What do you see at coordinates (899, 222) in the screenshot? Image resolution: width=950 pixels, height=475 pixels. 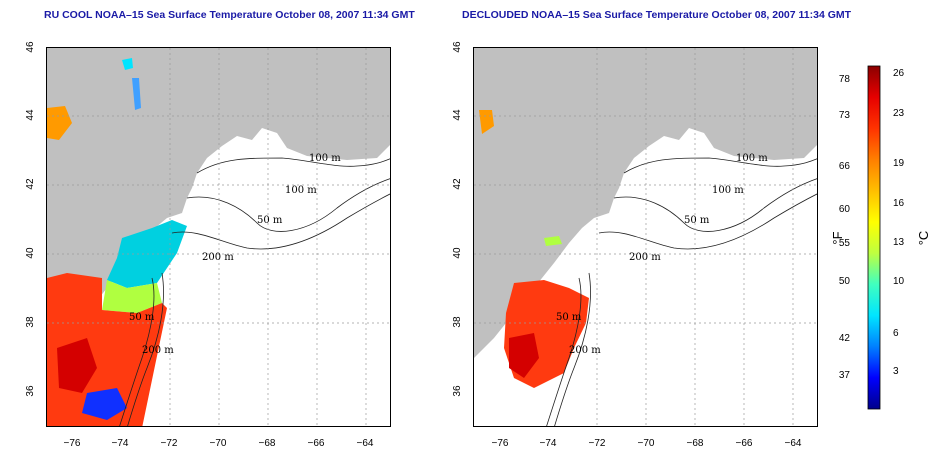 I see `colorbar-c-ticks: 26 23 19 16 13 10 6 3` at bounding box center [899, 222].